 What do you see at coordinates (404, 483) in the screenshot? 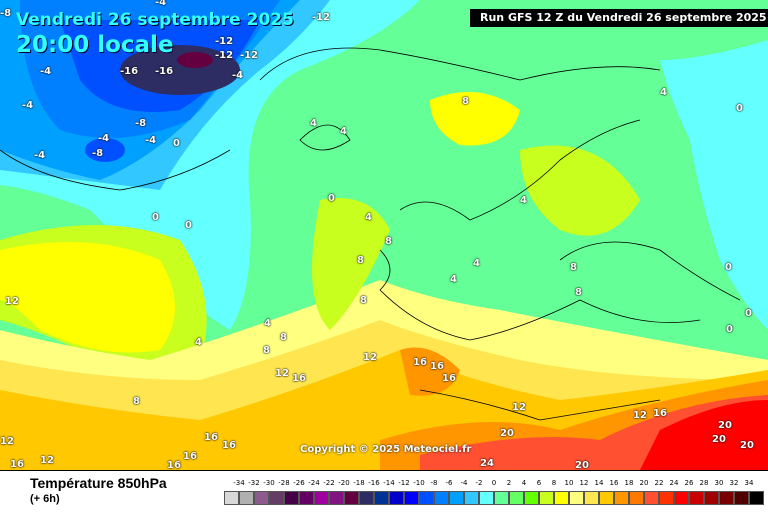
I see `legend-label: -12` at bounding box center [404, 483].